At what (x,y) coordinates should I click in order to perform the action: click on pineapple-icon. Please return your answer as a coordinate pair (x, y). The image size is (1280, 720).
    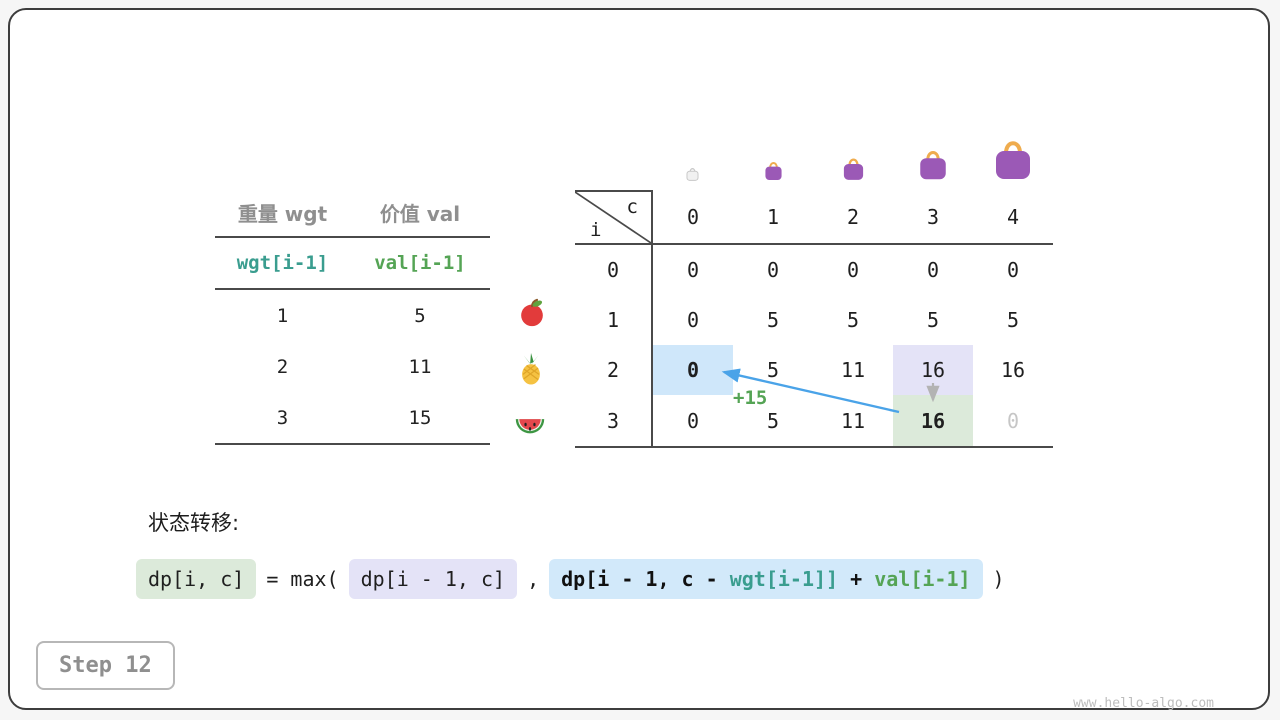
    Looking at the image, I should click on (531, 369).